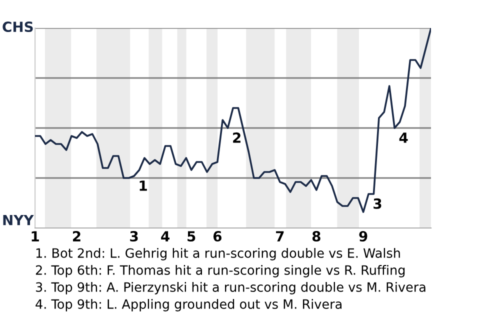 Image resolution: width=480 pixels, height=320 pixels. What do you see at coordinates (17, 27) in the screenshot?
I see `text: CHS` at bounding box center [17, 27].